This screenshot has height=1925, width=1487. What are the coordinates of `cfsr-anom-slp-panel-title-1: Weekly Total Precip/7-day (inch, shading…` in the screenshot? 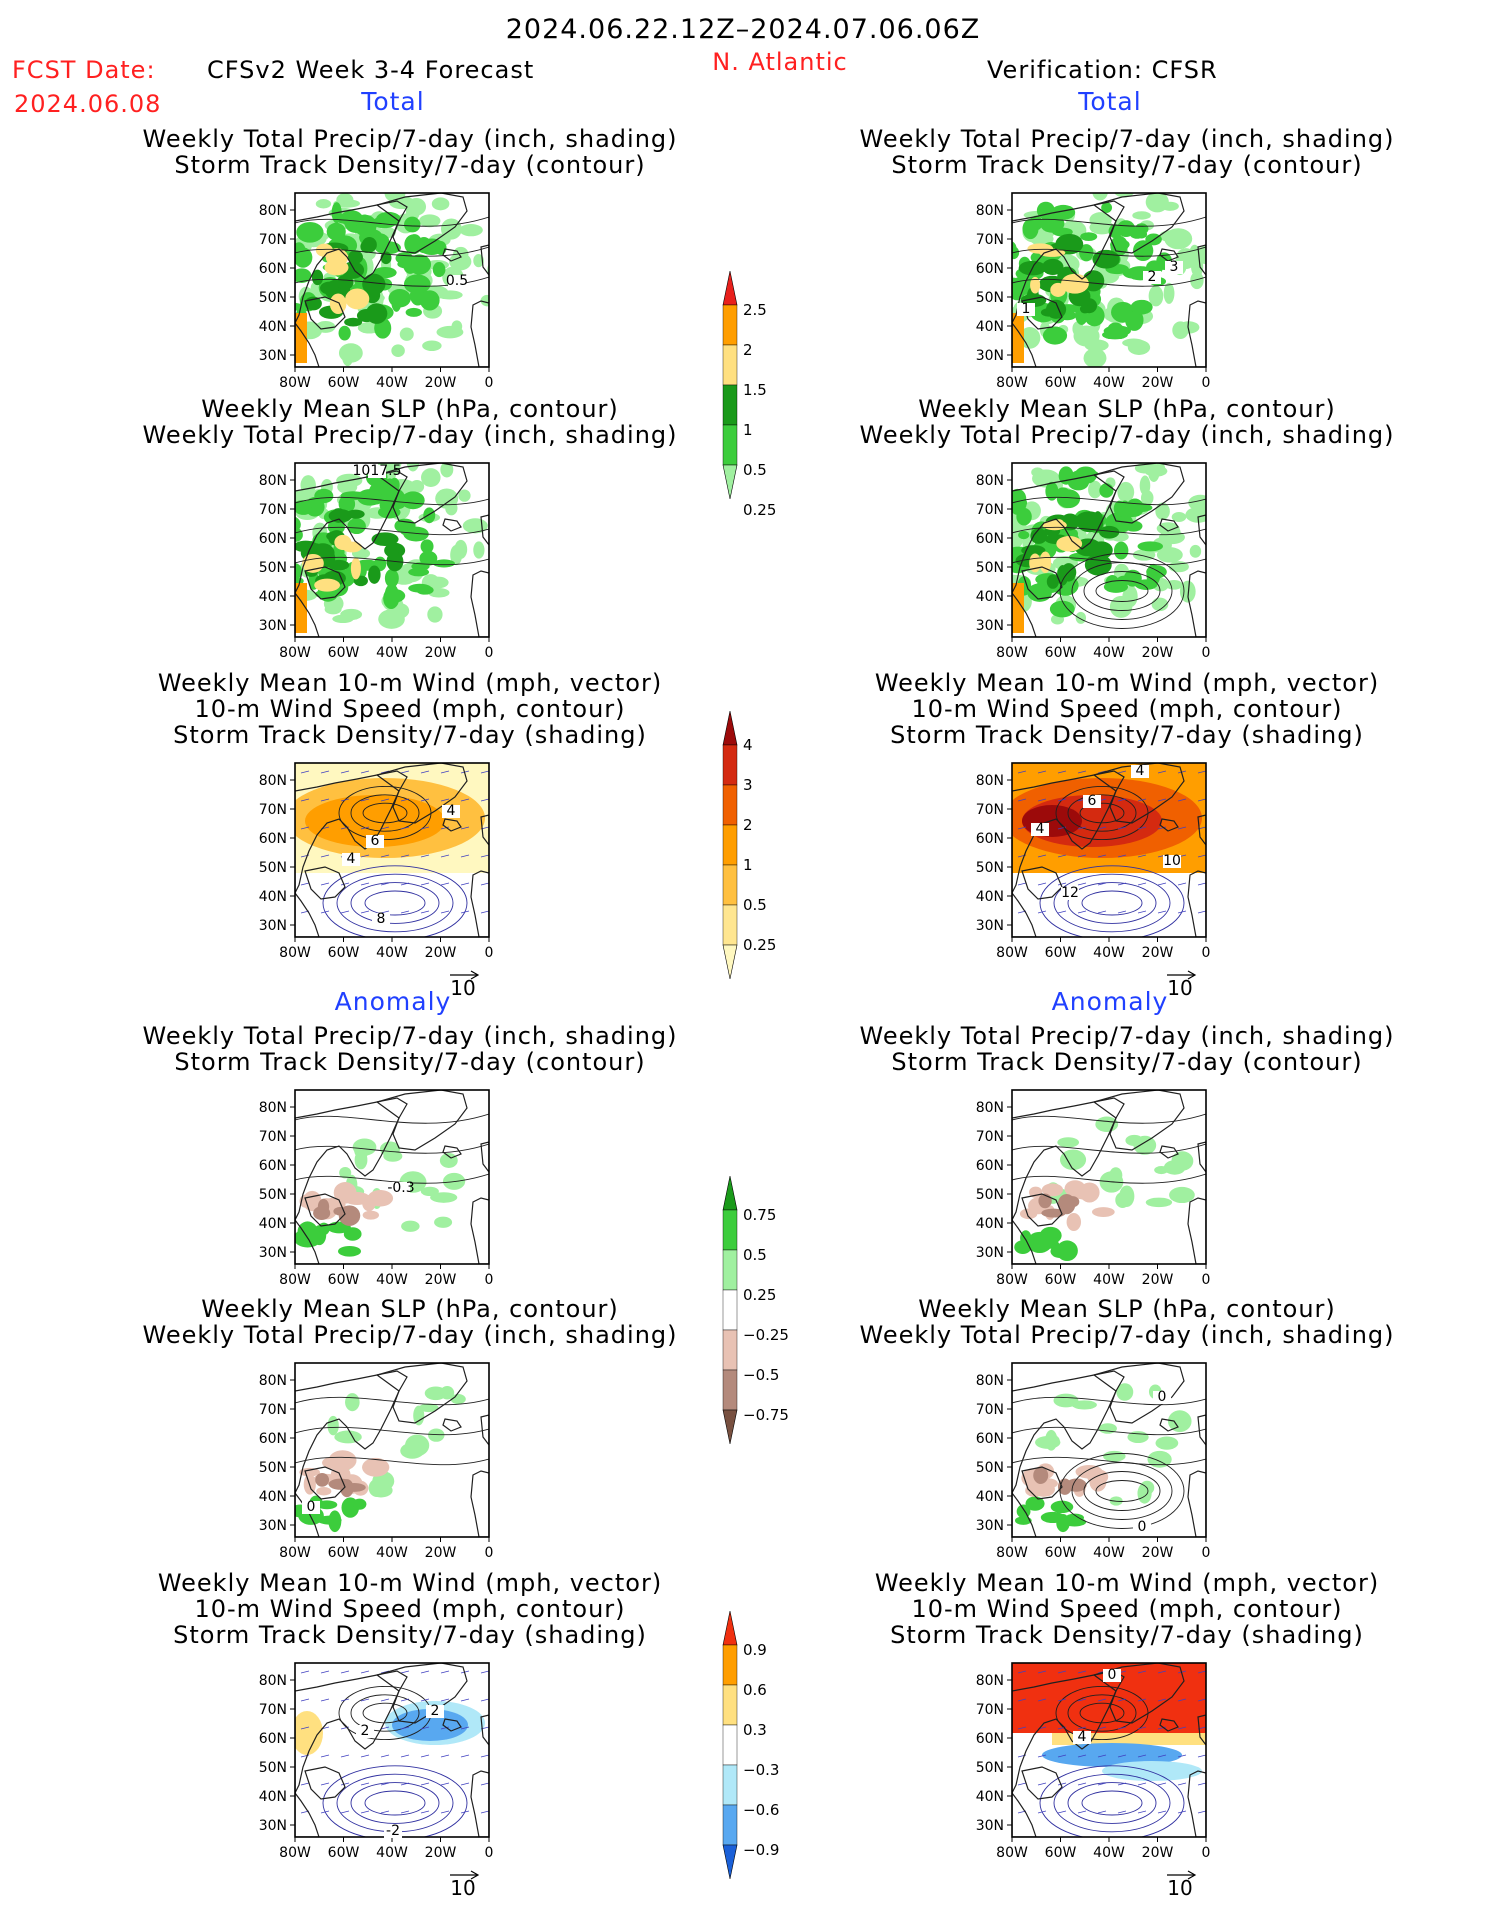 It's located at (1126, 1335).